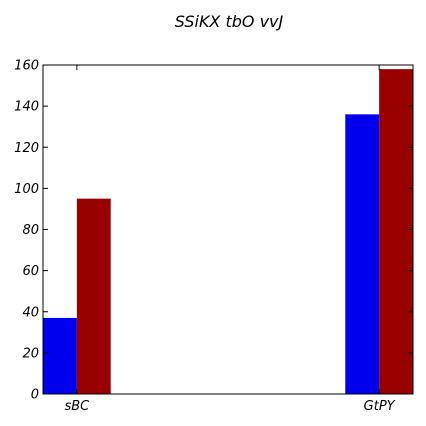 This screenshot has width=426, height=426. Describe the element at coordinates (26, 107) in the screenshot. I see `y-tick-label: 140` at that location.